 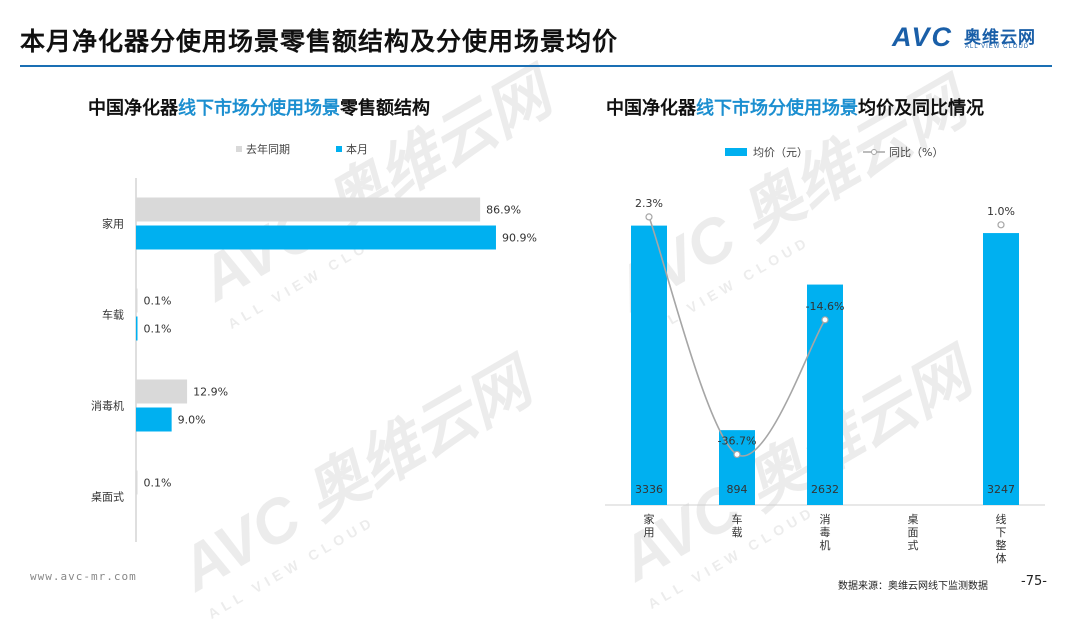 I want to click on website-url: www.avc-mr.com, so click(x=83, y=576).